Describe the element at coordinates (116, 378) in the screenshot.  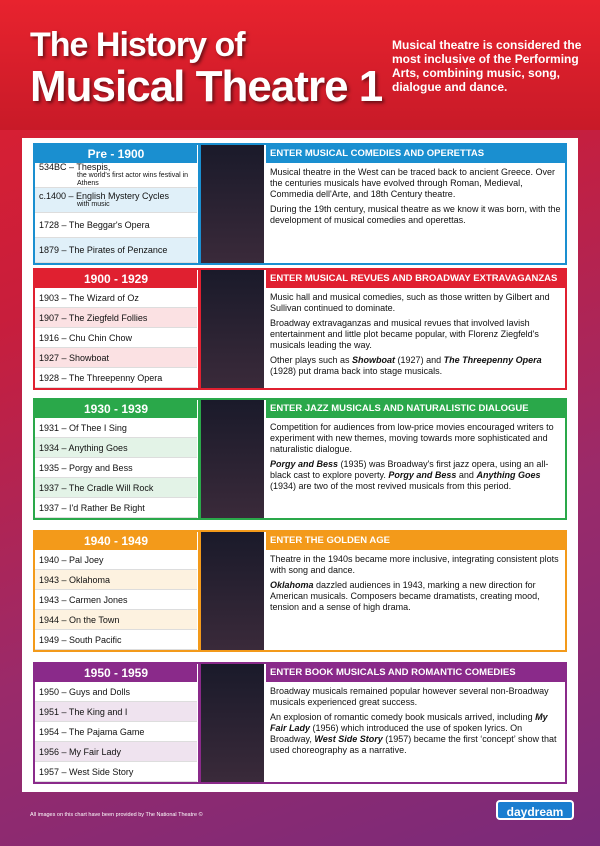
I see `timeline-item: 1928 – The Threepenny Opera` at that location.